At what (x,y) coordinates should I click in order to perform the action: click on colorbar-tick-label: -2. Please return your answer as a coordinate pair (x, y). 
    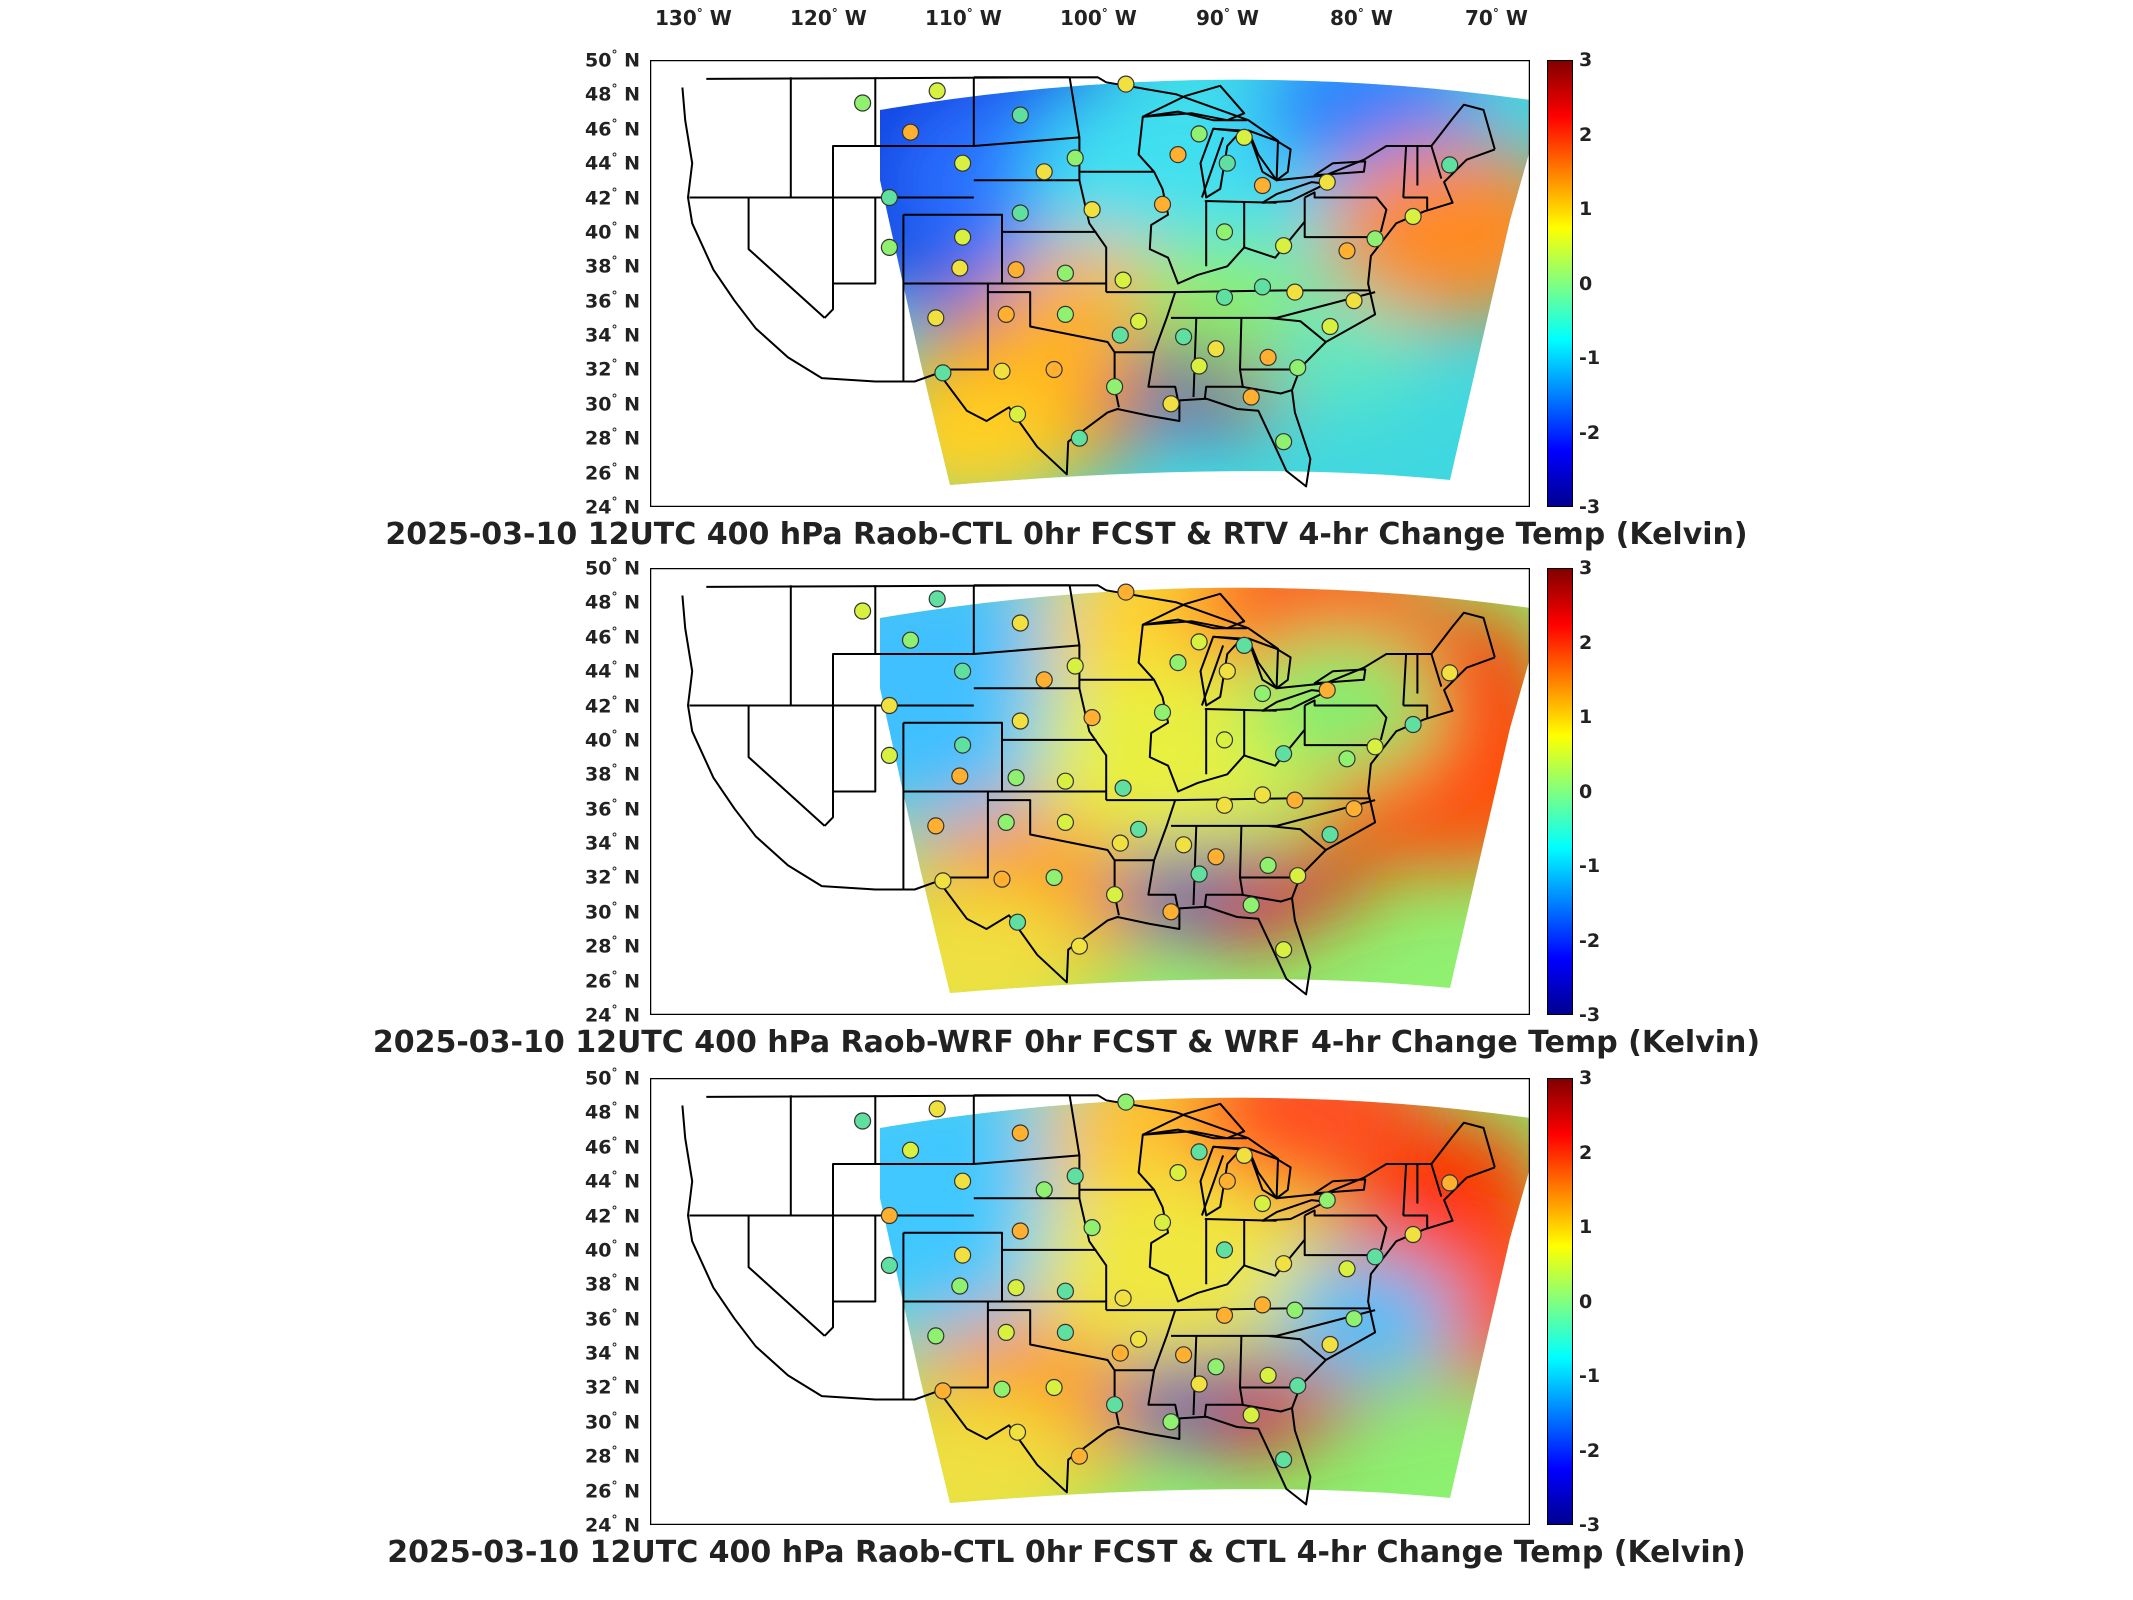
    Looking at the image, I should click on (1590, 432).